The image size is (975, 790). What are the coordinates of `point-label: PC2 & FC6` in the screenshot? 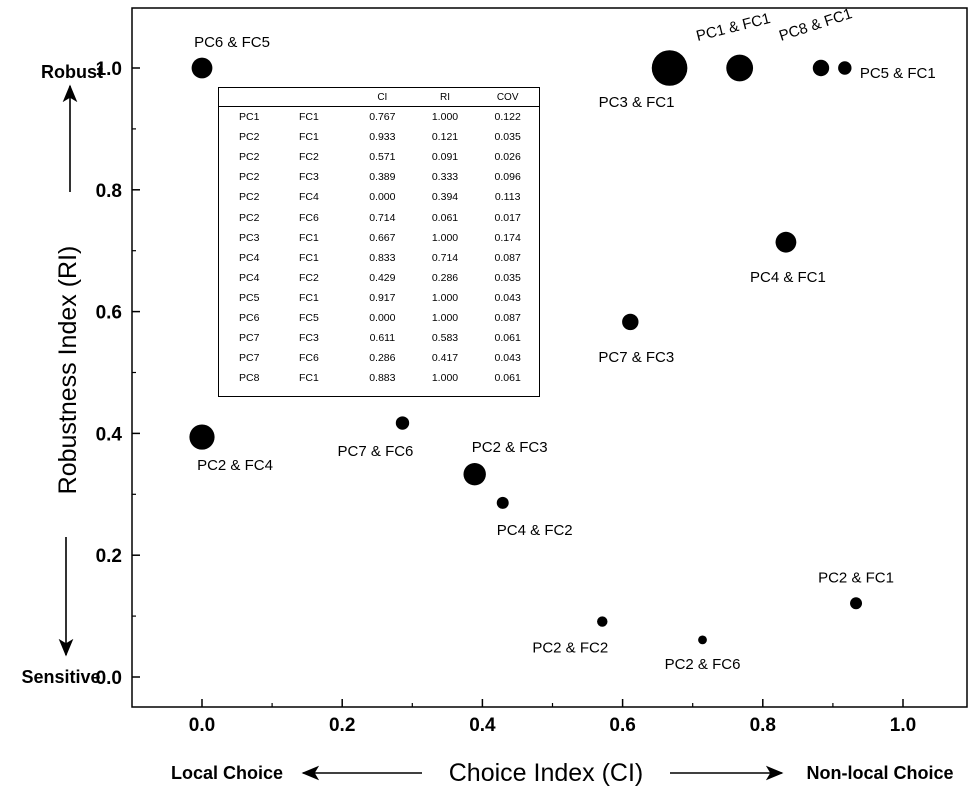 It's located at (703, 664).